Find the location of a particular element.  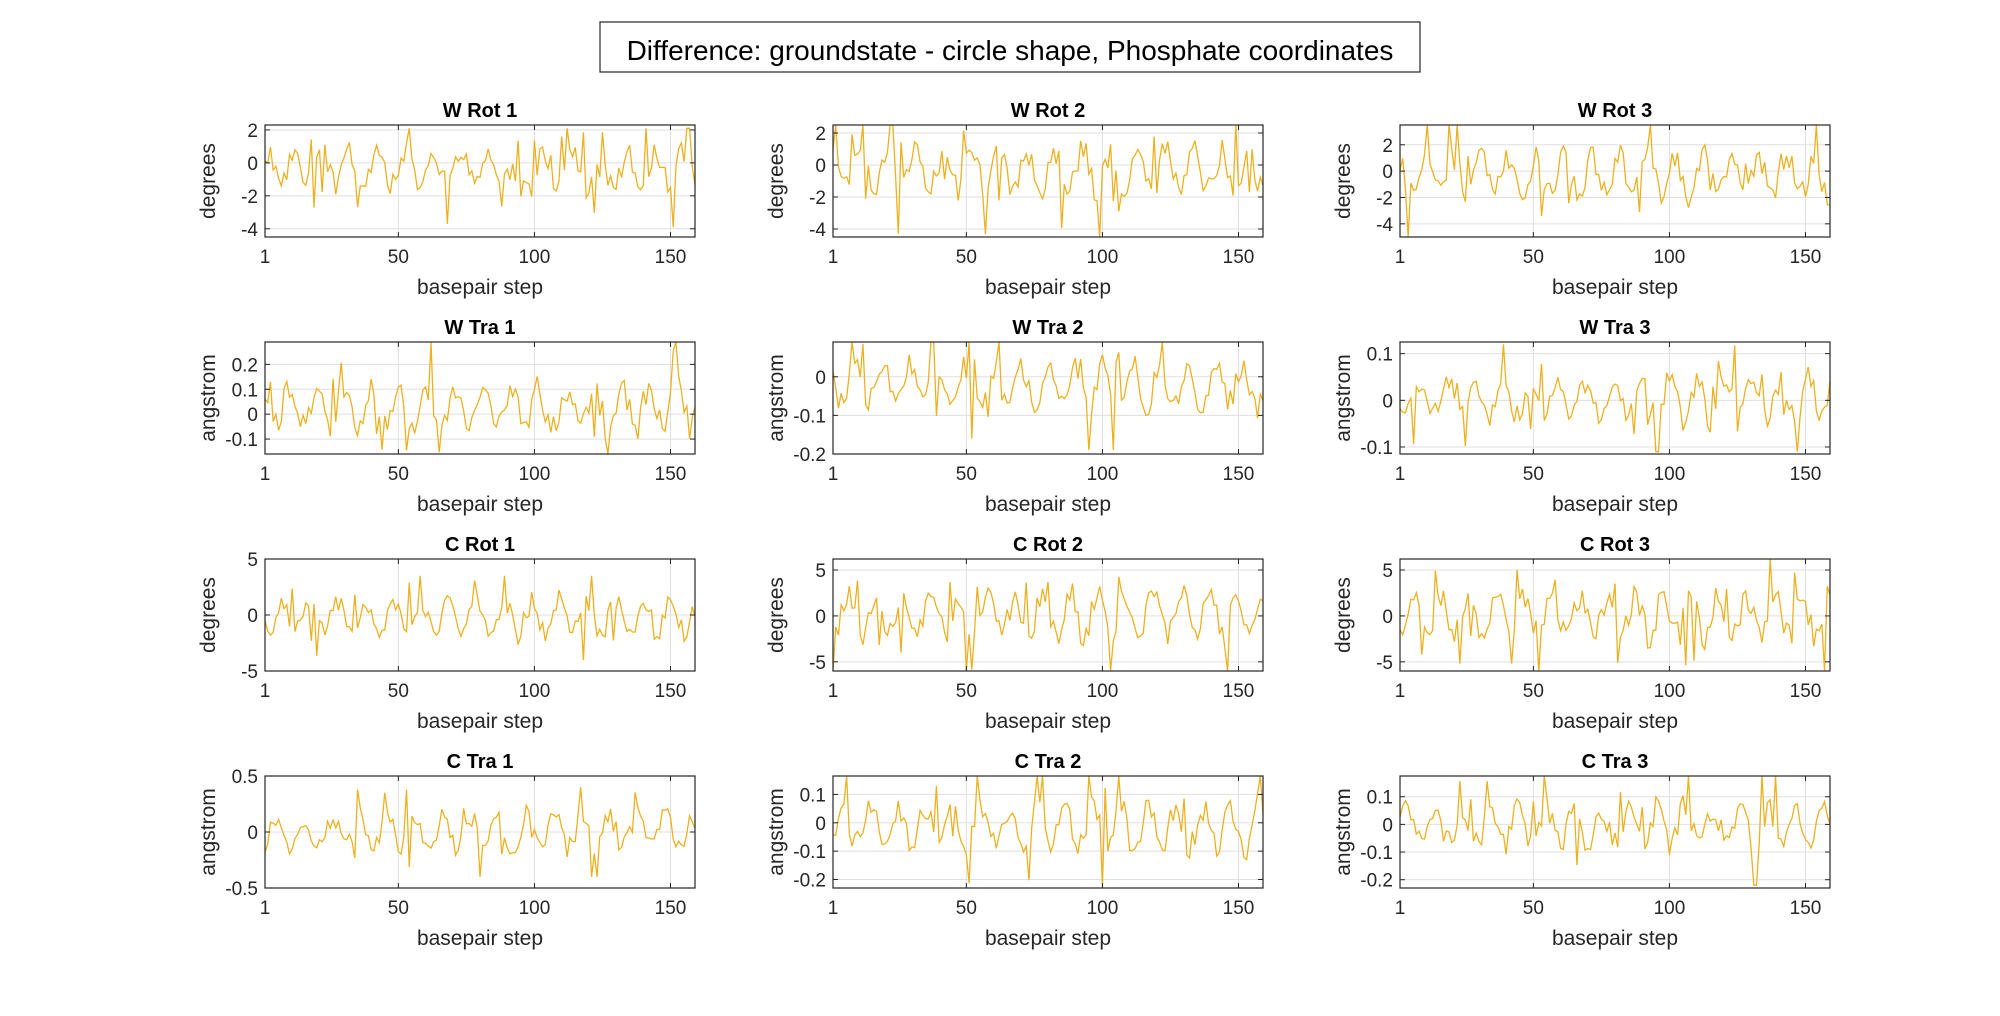

subplot-title: C Tra 2 is located at coordinates (1048, 762).